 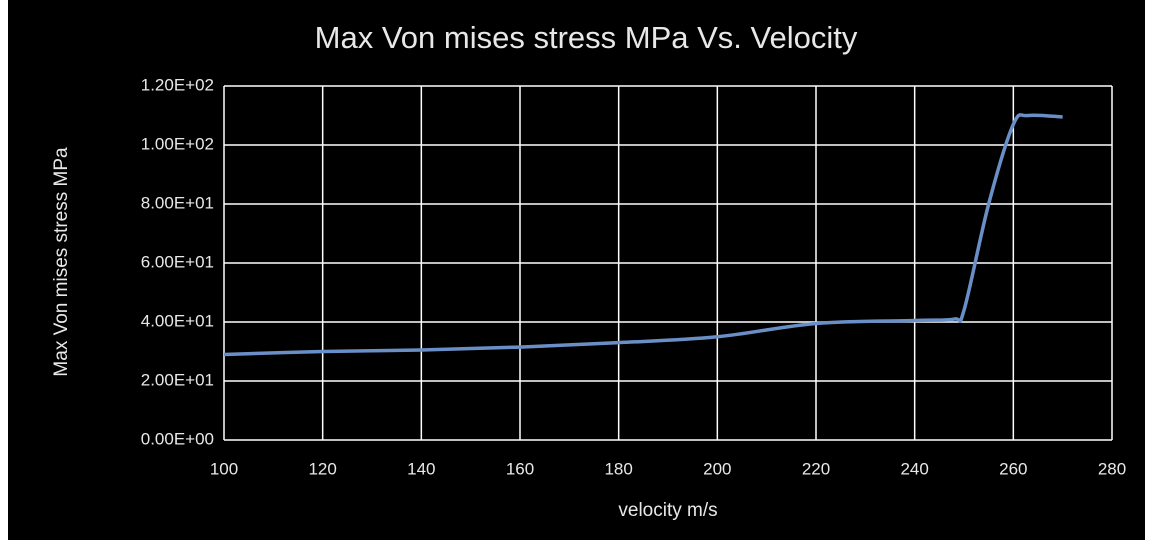 What do you see at coordinates (177, 438) in the screenshot?
I see `y-tick-label: 0.00E+00` at bounding box center [177, 438].